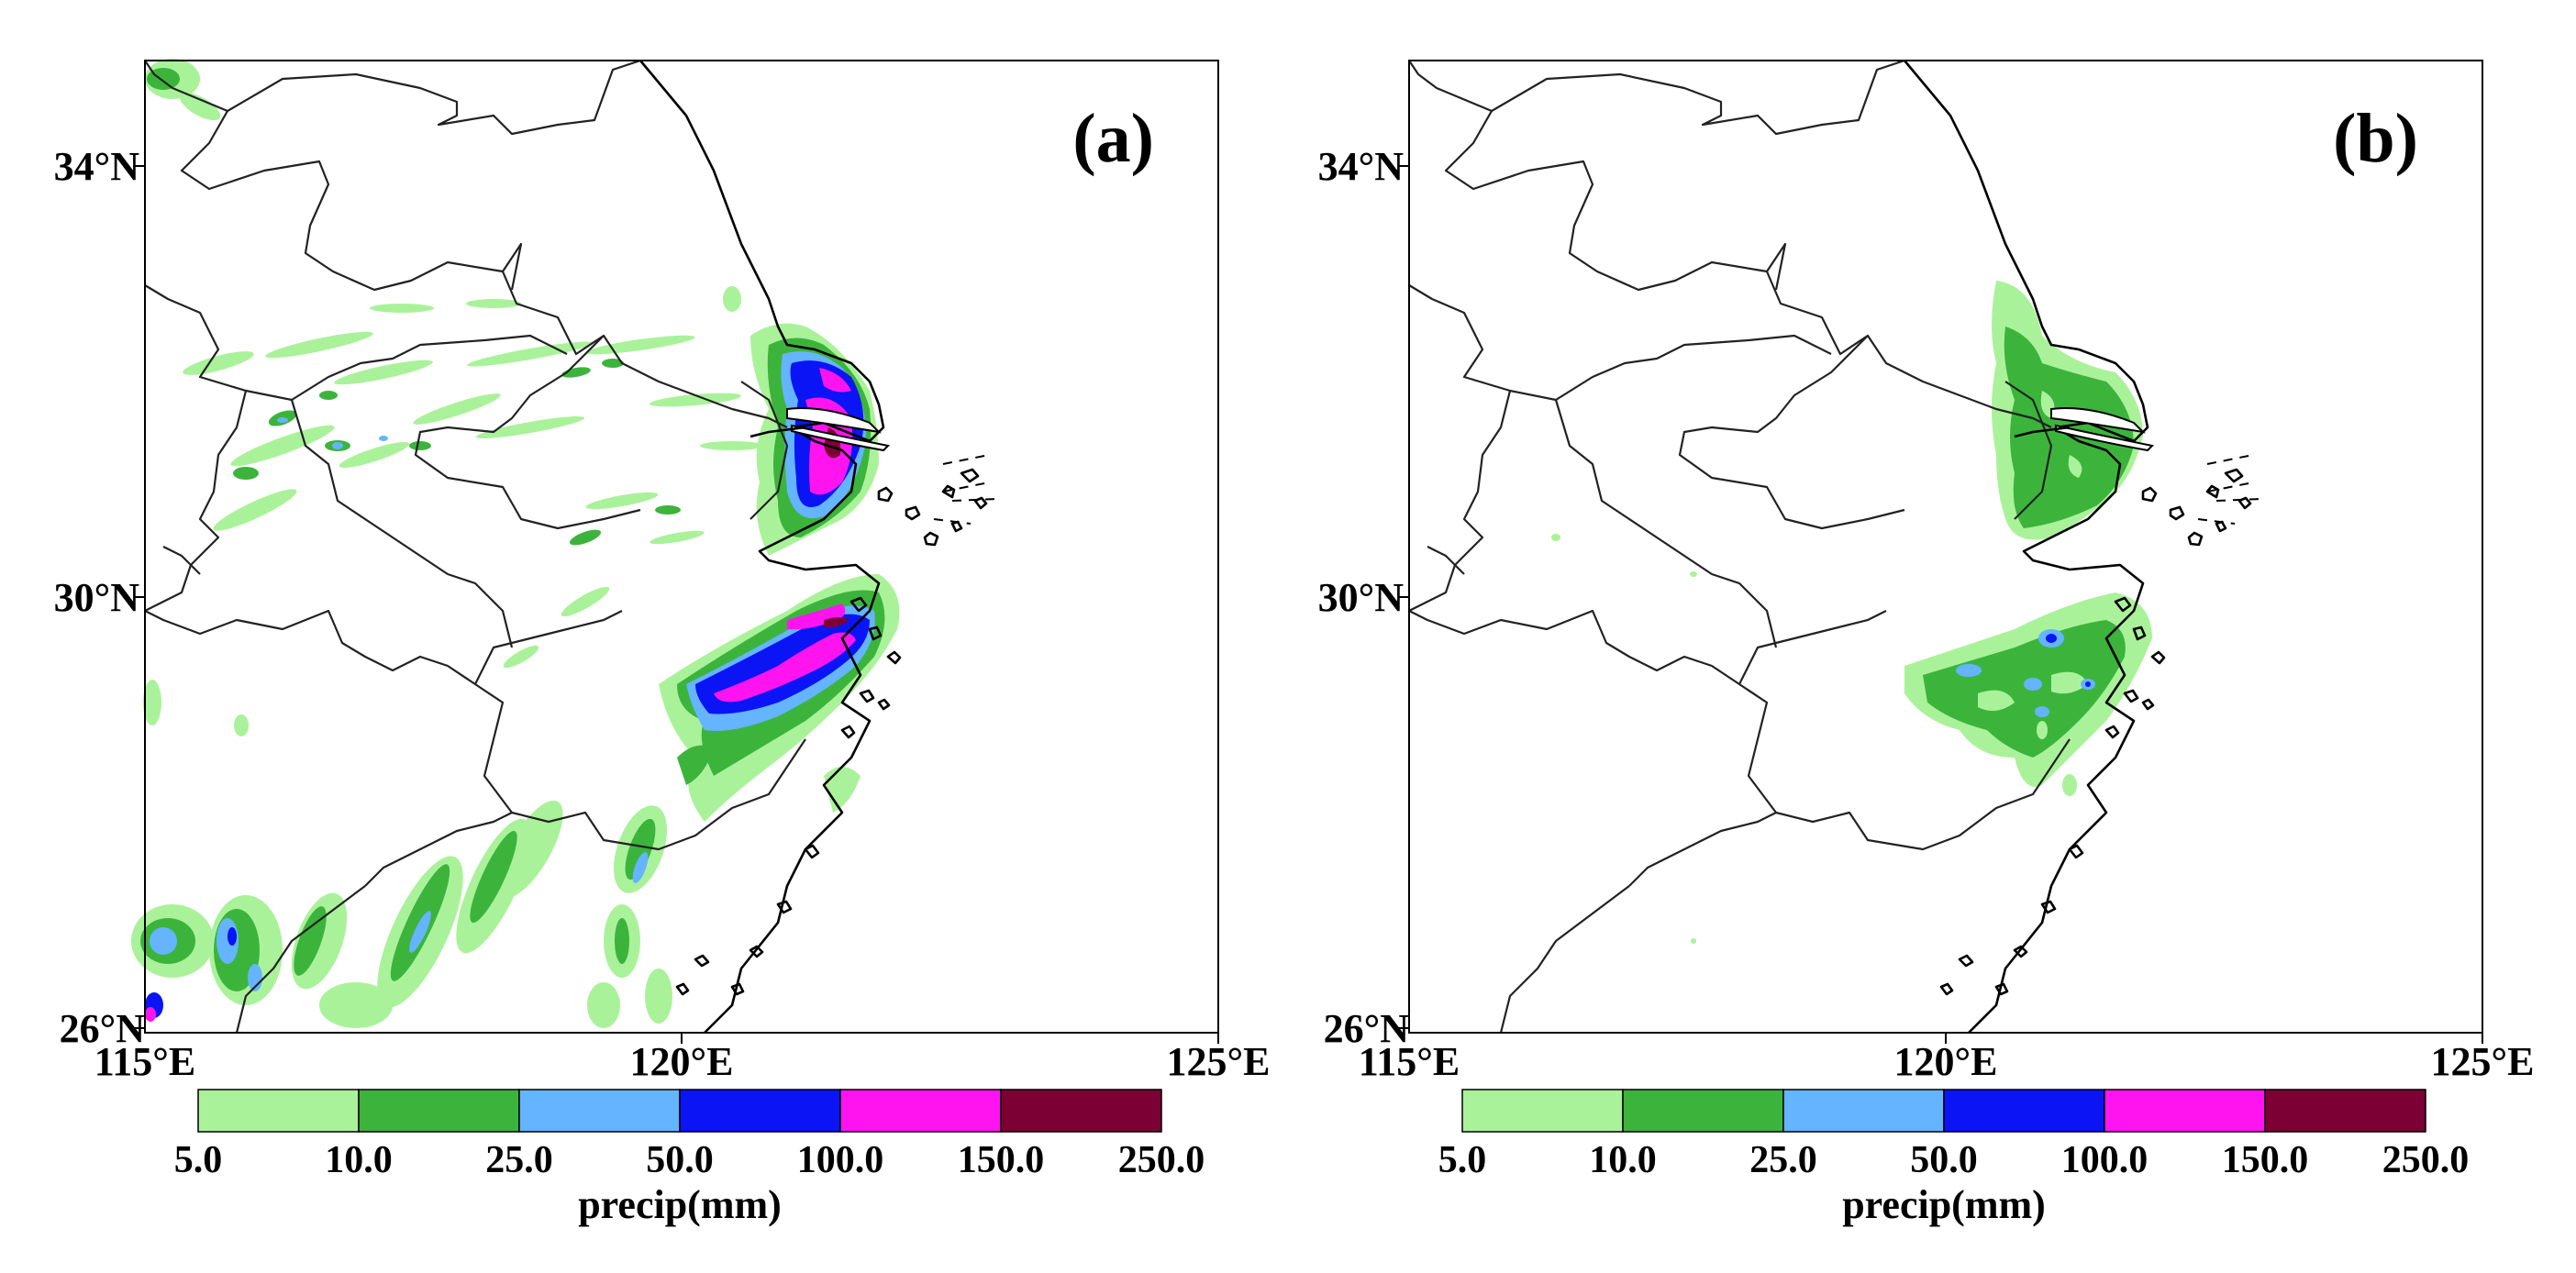 The width and height of the screenshot is (2576, 1273). Describe the element at coordinates (1113, 139) in the screenshot. I see `panel-label-a: (a)` at that location.